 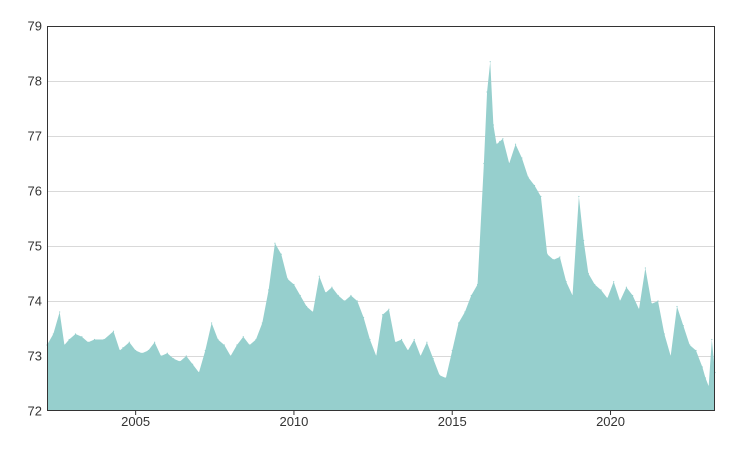 What do you see at coordinates (35, 301) in the screenshot?
I see `y-tick-label: 74` at bounding box center [35, 301].